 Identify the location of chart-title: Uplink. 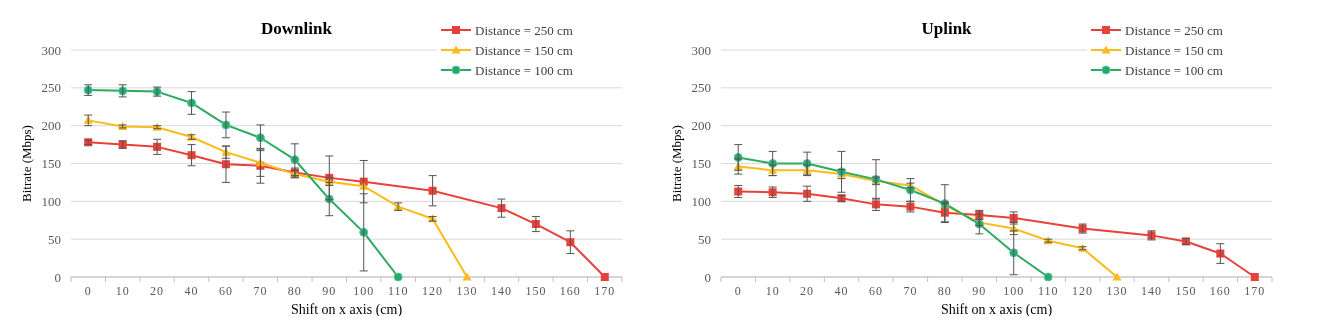
(947, 28).